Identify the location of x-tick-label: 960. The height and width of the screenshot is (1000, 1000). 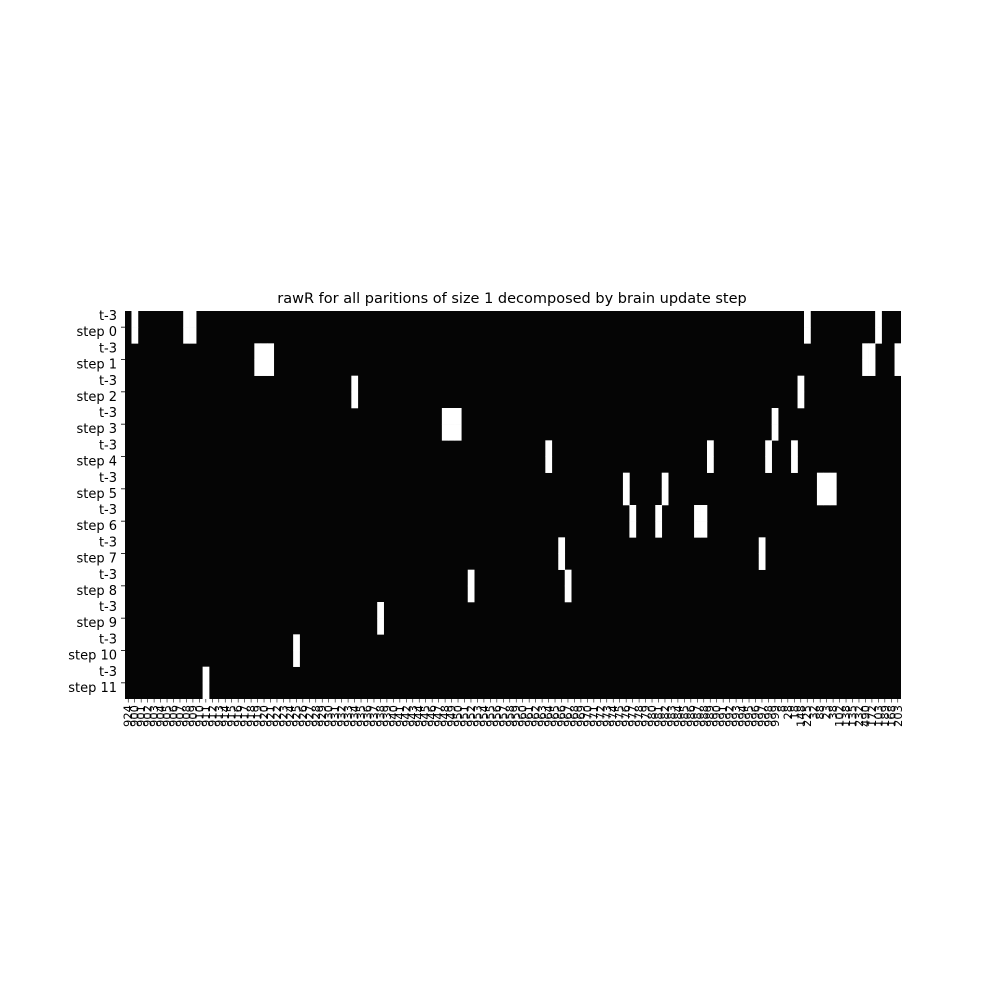
(523, 716).